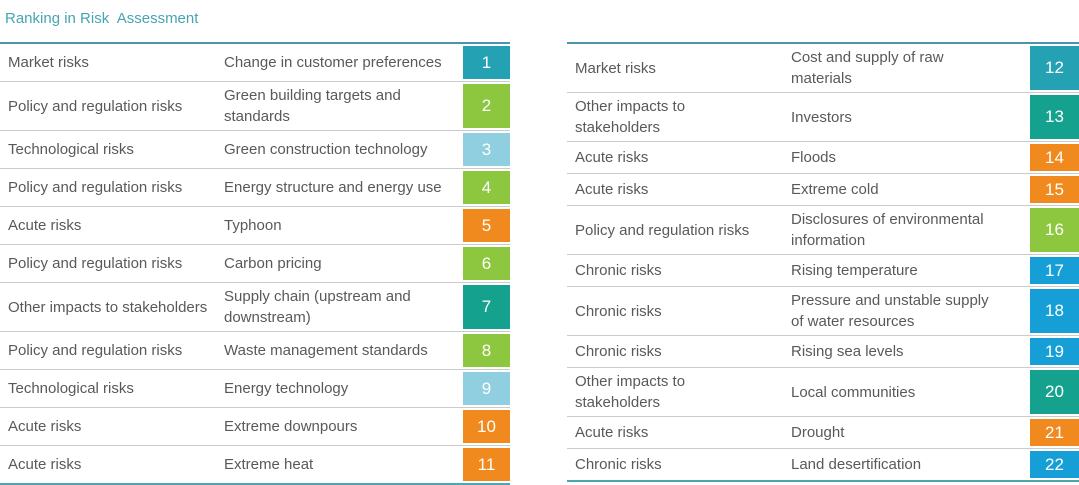 The width and height of the screenshot is (1079, 485). I want to click on table-row: Acute risks Extreme cold 15, so click(823, 190).